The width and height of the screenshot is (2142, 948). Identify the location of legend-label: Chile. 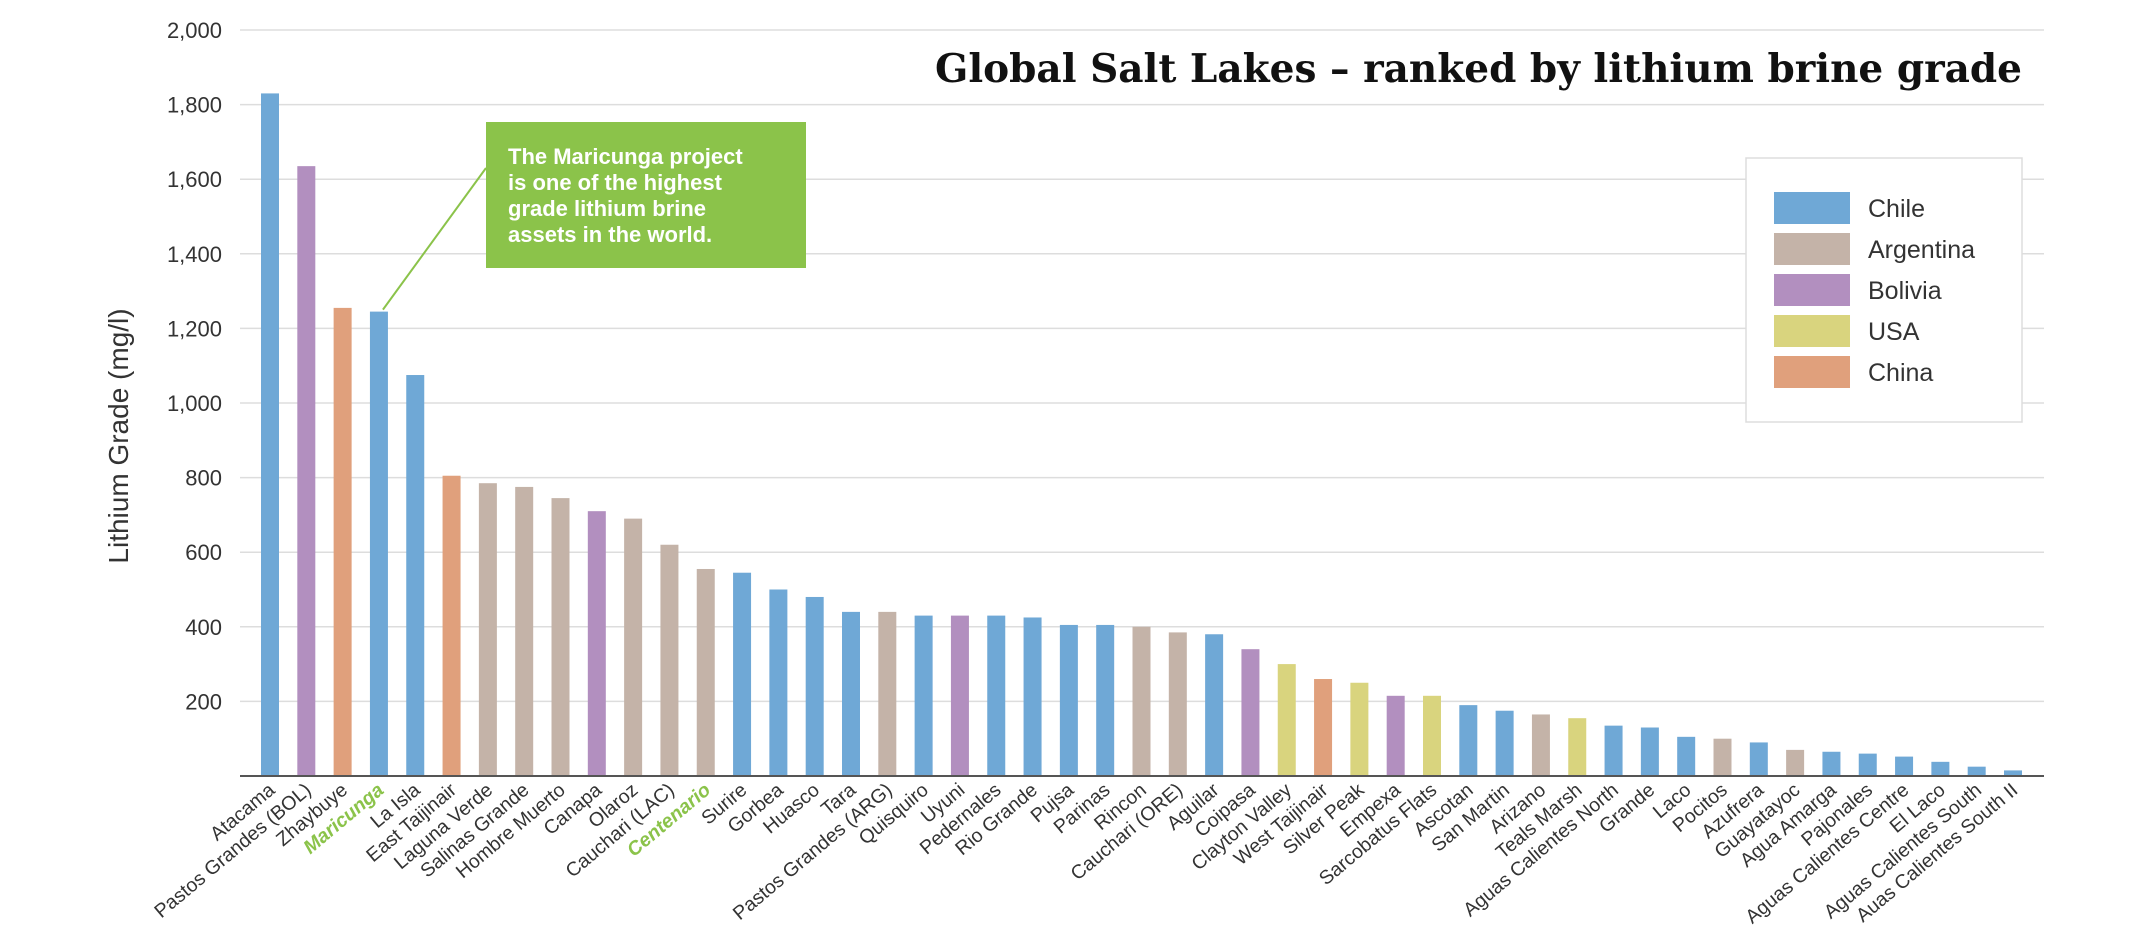
(1896, 209).